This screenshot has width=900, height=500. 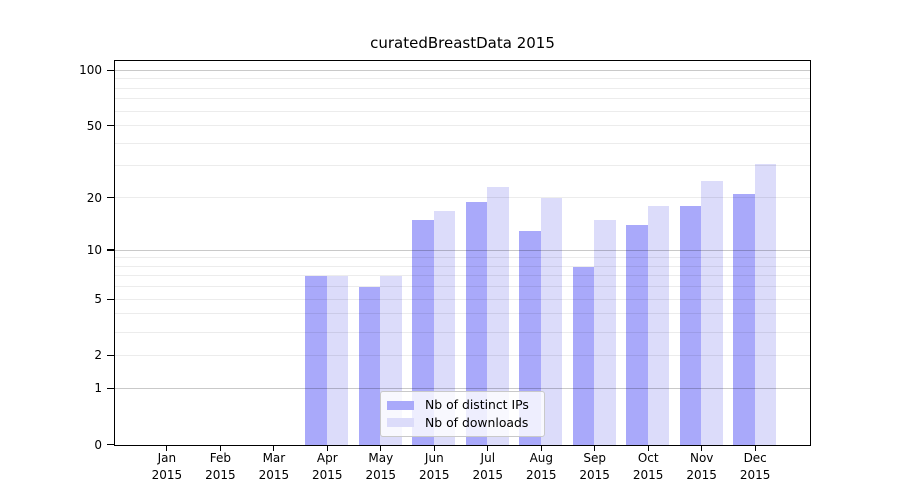 What do you see at coordinates (444, 327) in the screenshot?
I see `bar-downloads-jun` at bounding box center [444, 327].